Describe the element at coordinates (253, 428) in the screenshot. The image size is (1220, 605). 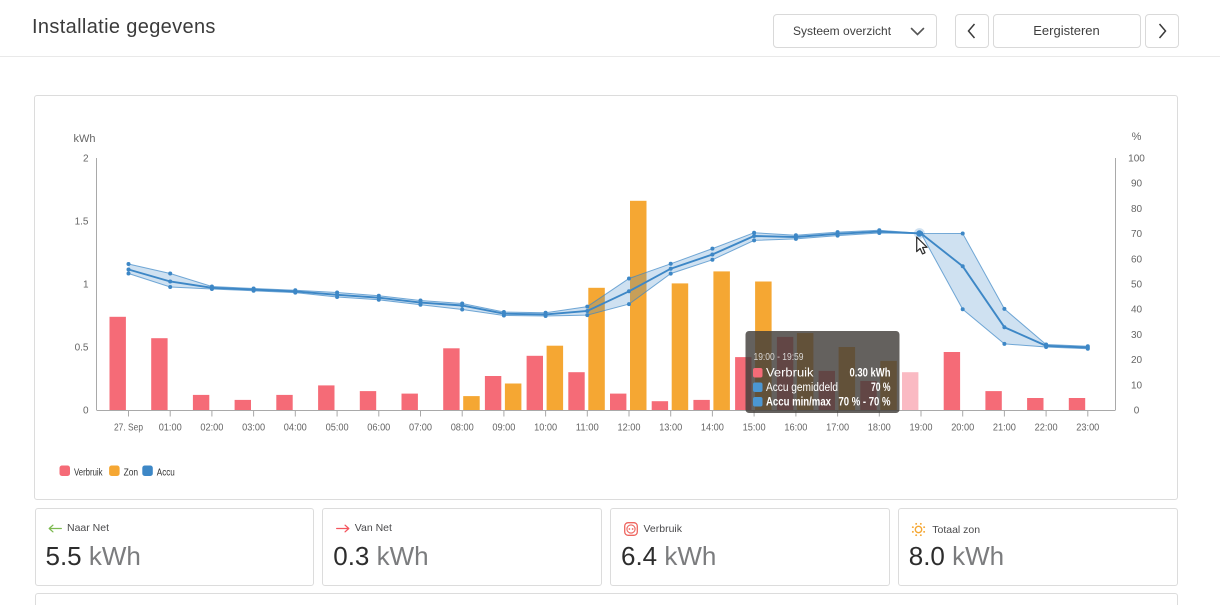
I see `svg-text: 03:00` at that location.